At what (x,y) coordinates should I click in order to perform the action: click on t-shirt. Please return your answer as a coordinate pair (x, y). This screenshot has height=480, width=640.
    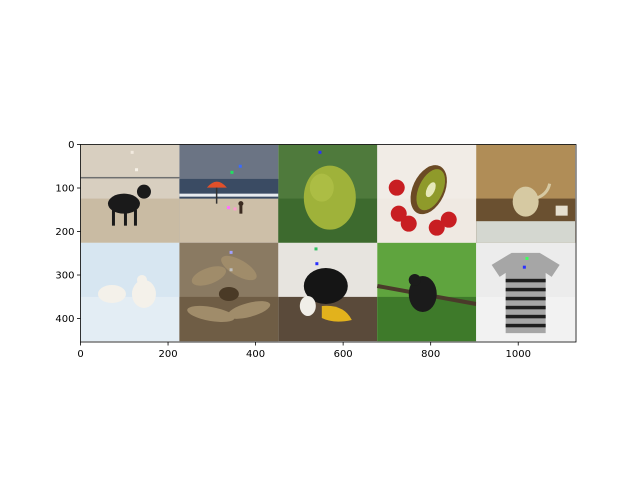
    Looking at the image, I should click on (525, 293).